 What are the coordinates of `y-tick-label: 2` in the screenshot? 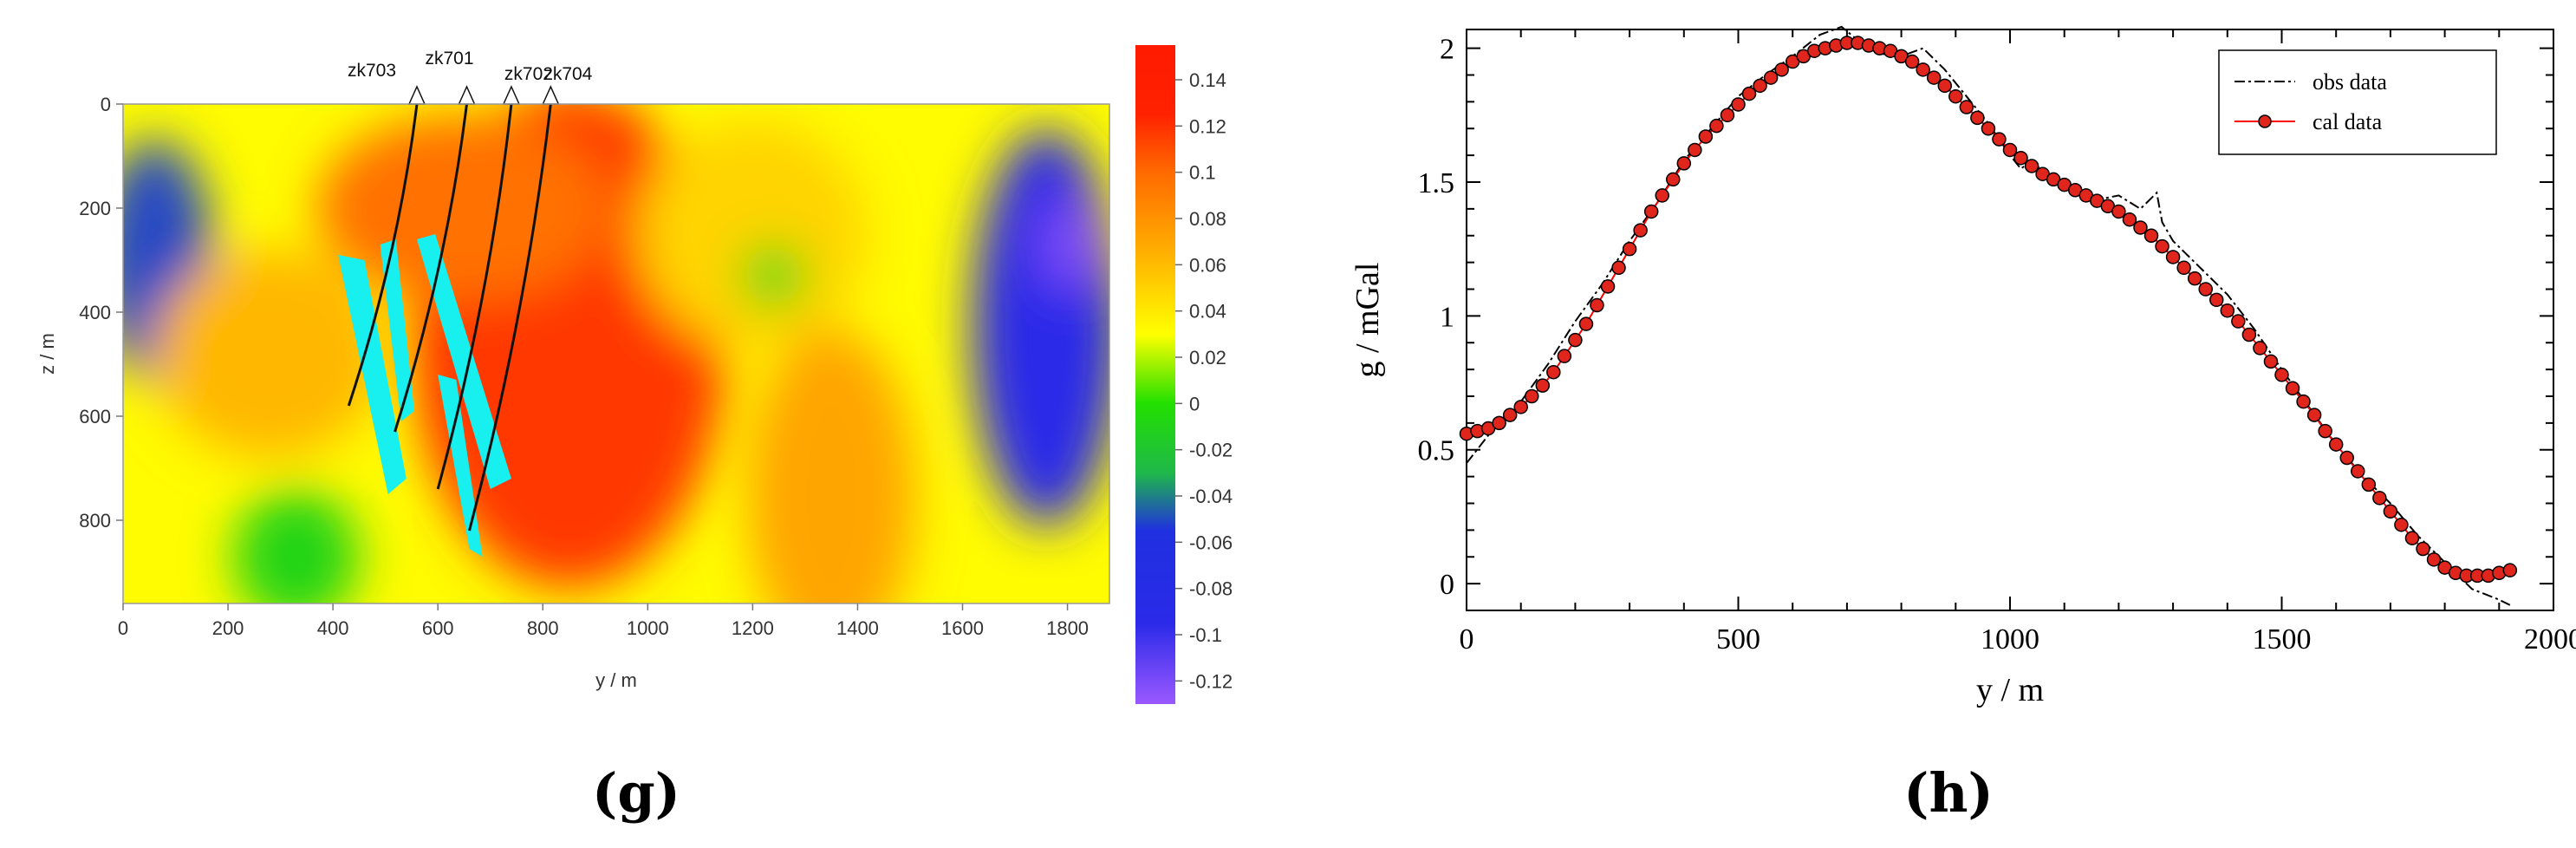 It's located at (1447, 50).